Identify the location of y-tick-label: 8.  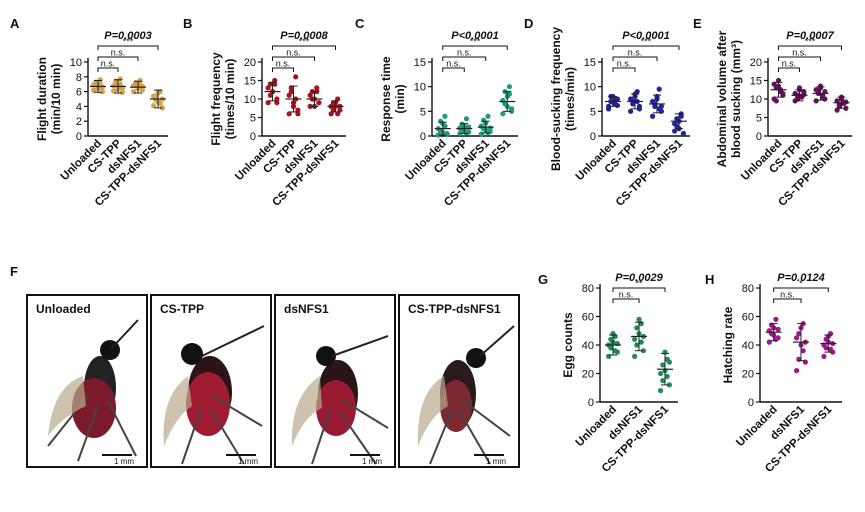
(79, 78).